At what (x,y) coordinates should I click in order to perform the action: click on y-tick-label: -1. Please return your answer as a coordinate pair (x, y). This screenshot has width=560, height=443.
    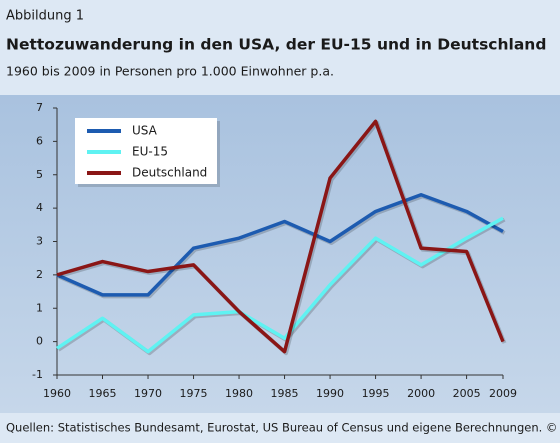
    Looking at the image, I should click on (37, 374).